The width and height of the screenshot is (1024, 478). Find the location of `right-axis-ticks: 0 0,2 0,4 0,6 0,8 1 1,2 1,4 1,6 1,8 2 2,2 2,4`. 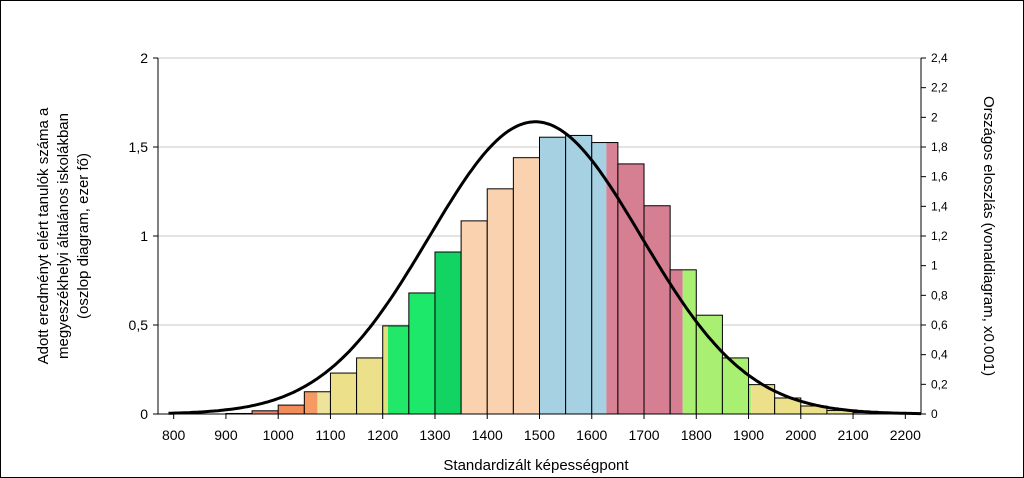

right-axis-ticks: 0 0,2 0,4 0,6 0,8 1 1,2 1,4 1,6 1,8 2 2,2 2,4 is located at coordinates (934, 236).